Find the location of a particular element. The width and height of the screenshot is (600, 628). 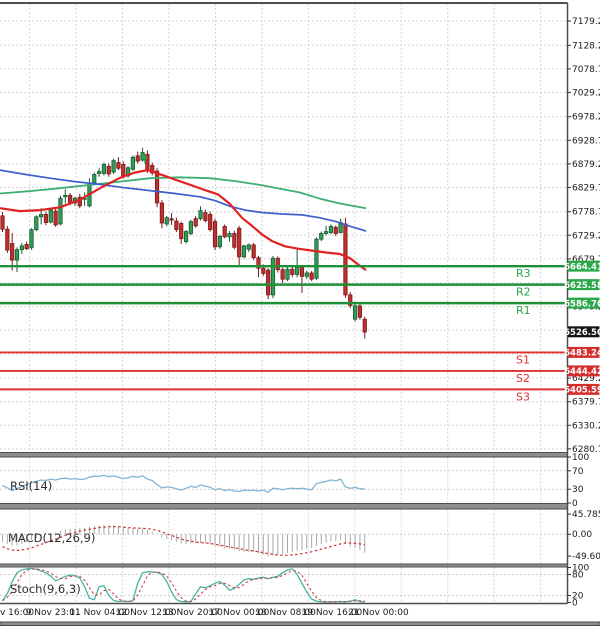

rsi-label: RSI(14) is located at coordinates (31, 486).